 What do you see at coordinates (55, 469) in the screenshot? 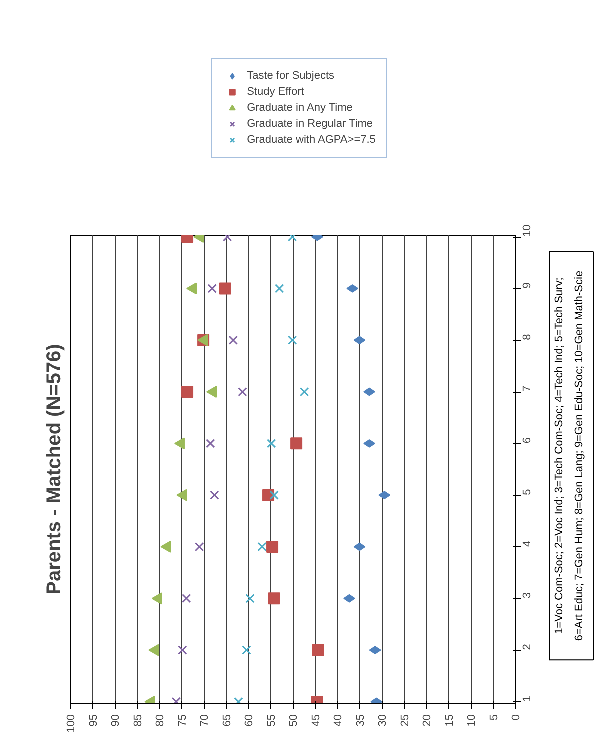
I see `text: Parents - Matched (N=576)` at bounding box center [55, 469].